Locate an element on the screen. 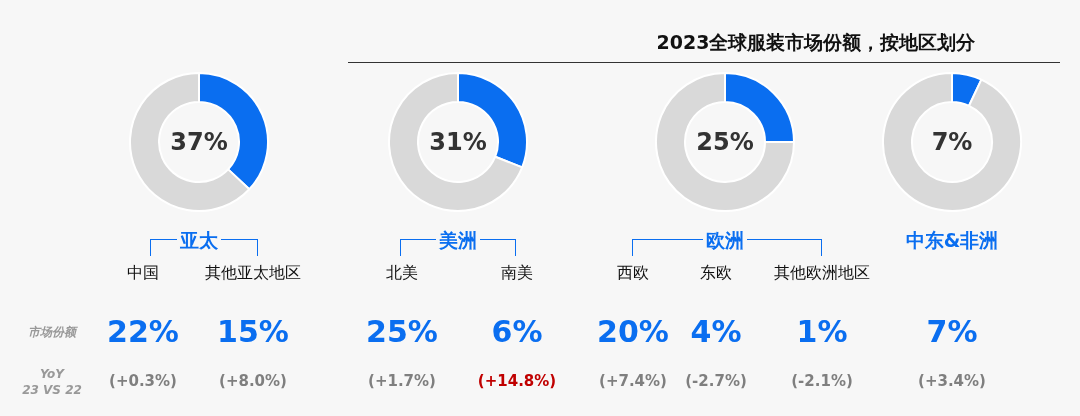  text: 东欧 is located at coordinates (716, 273).